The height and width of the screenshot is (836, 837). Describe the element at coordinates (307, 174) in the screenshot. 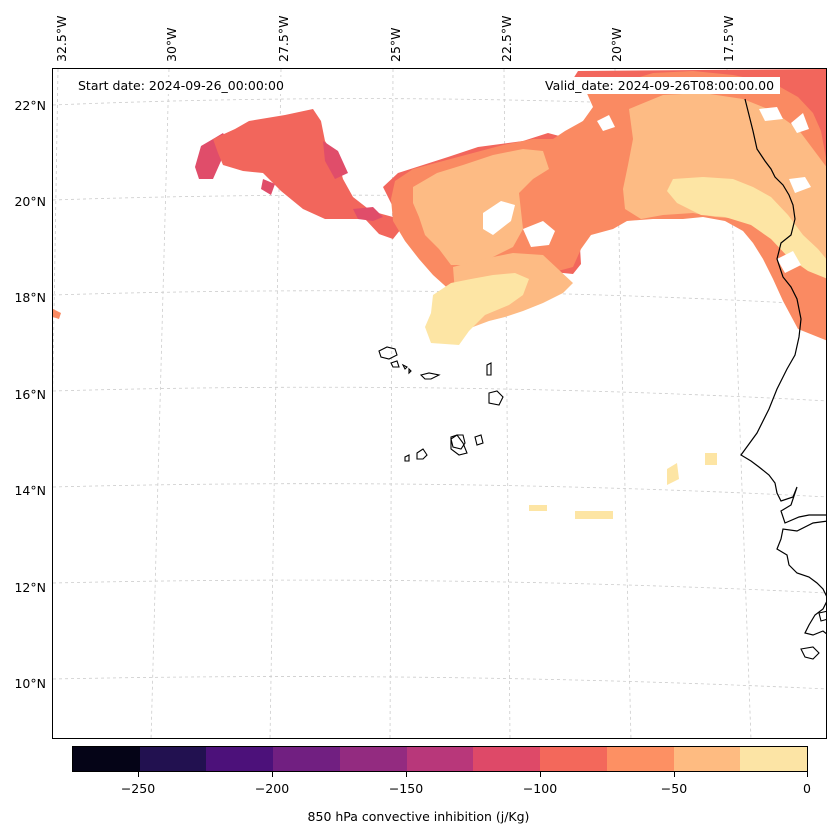

I see `cin-region-m100` at that location.